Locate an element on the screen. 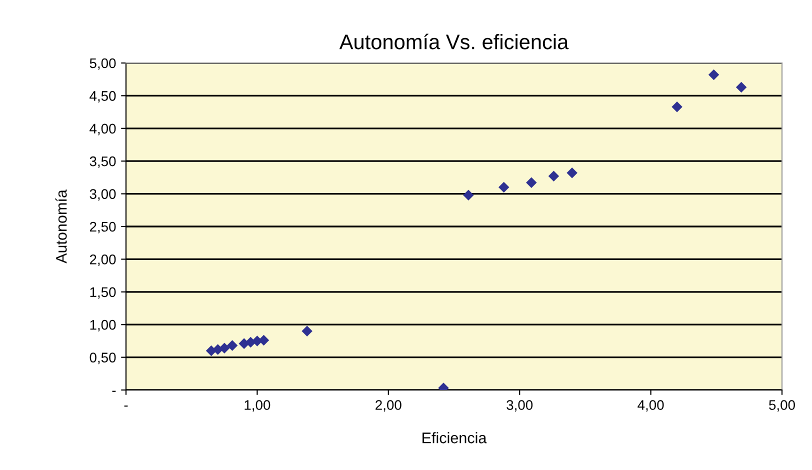 This screenshot has width=812, height=470. x-tick-label: 5,00 is located at coordinates (782, 406).